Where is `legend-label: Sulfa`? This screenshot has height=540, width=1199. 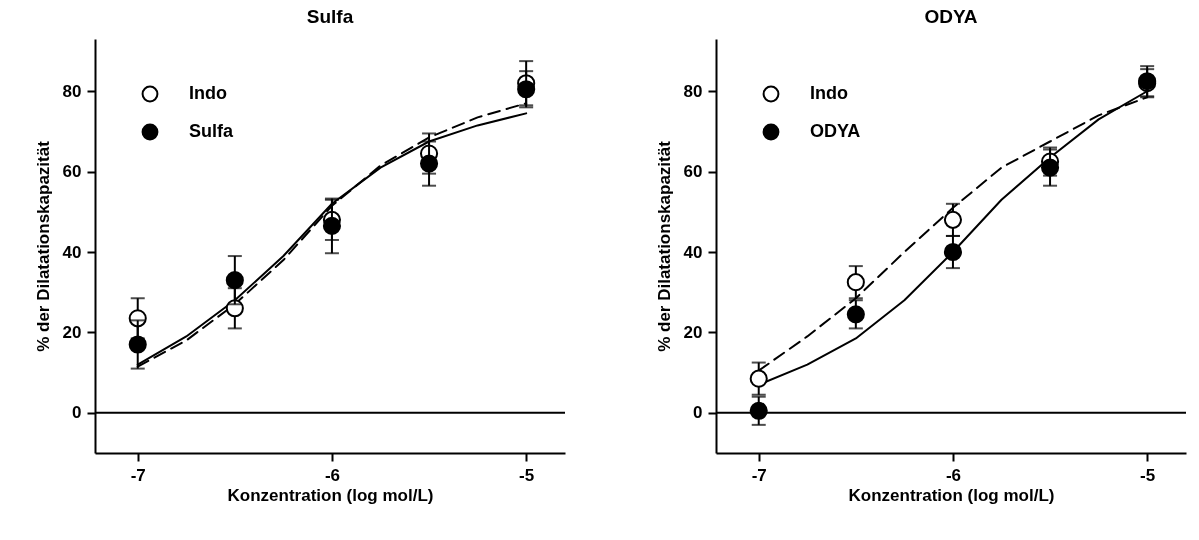 legend-label: Sulfa is located at coordinates (211, 131).